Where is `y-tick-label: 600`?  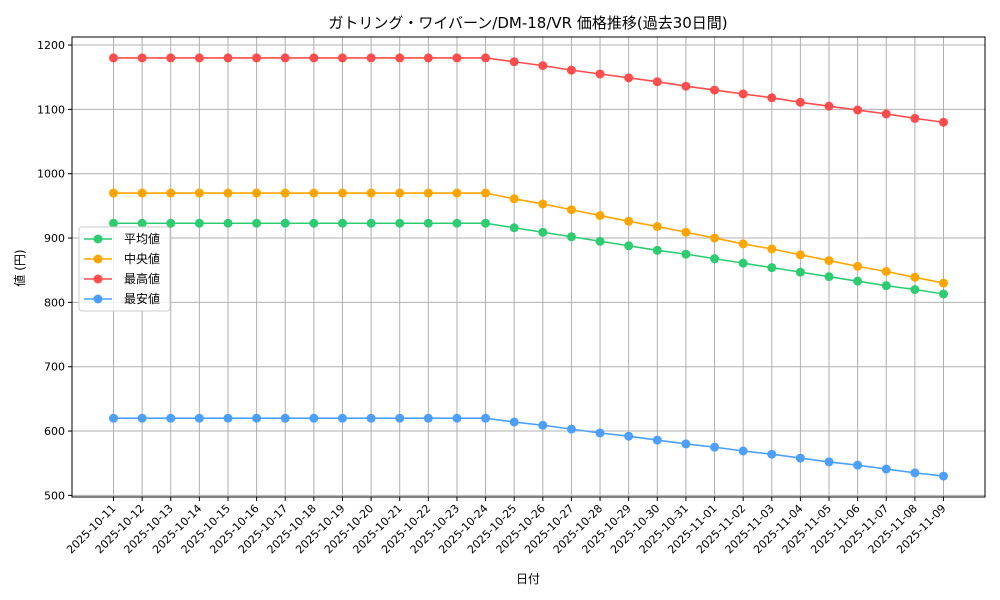
y-tick-label: 600 is located at coordinates (54, 431).